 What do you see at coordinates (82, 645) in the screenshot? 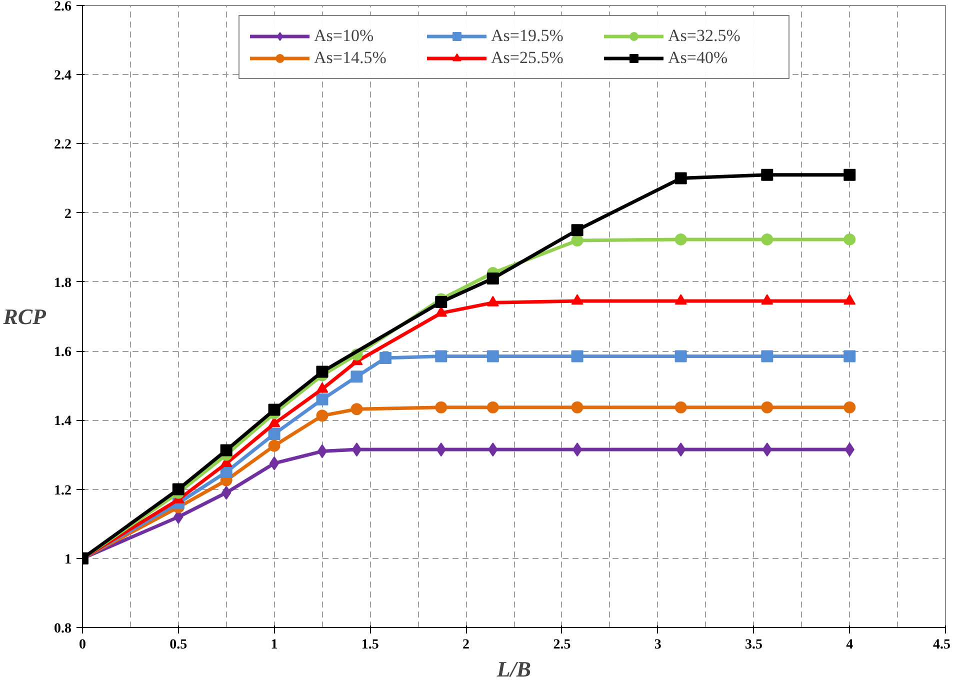
I see `x-tick-label: 0` at bounding box center [82, 645].